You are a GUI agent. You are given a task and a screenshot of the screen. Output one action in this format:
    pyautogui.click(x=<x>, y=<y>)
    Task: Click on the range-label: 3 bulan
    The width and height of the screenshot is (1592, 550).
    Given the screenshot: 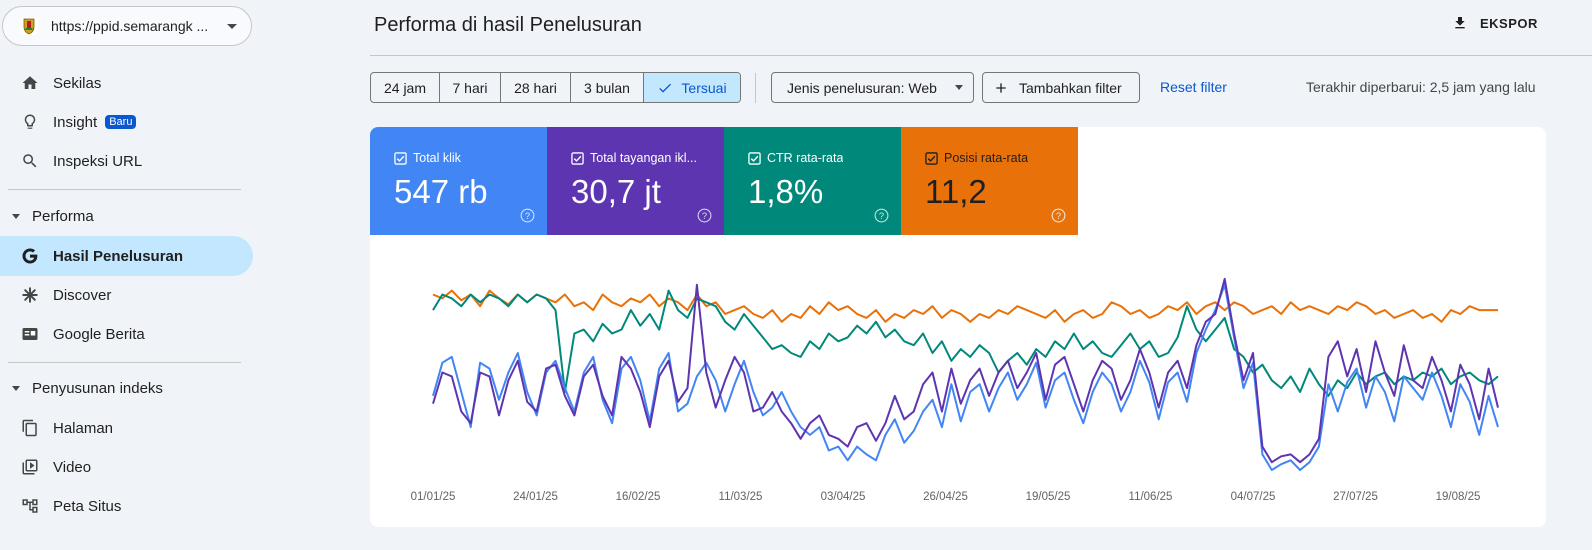 What is the action you would take?
    pyautogui.click(x=607, y=87)
    